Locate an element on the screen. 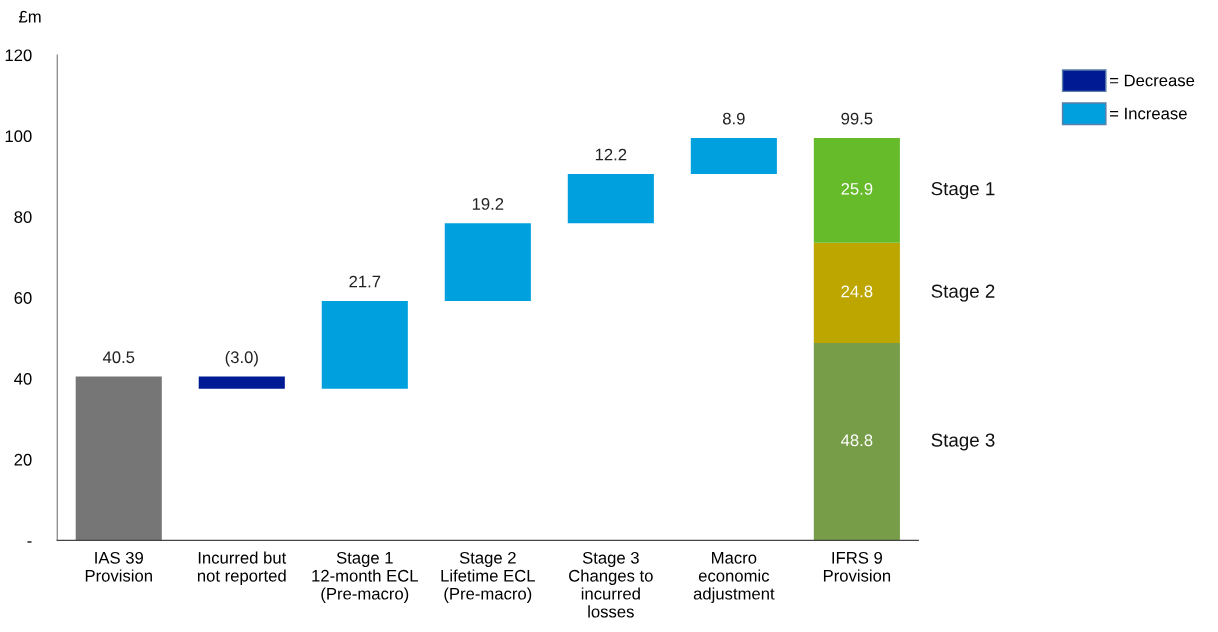 The height and width of the screenshot is (632, 1218). x-tick-label: IFRS 9 Provision is located at coordinates (857, 566).